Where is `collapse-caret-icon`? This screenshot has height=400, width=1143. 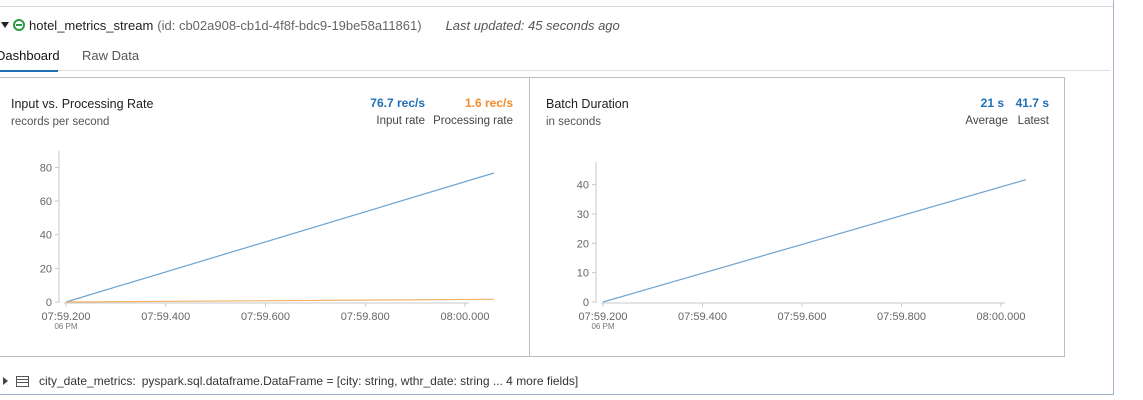 collapse-caret-icon is located at coordinates (5, 25).